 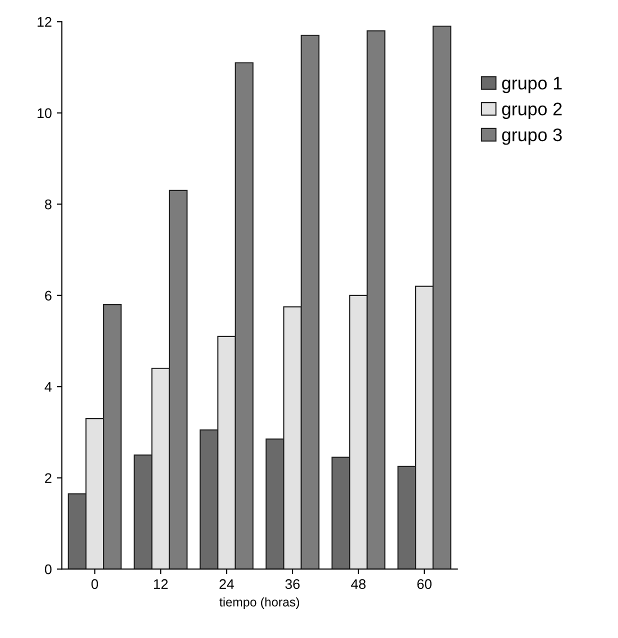 What do you see at coordinates (259, 603) in the screenshot?
I see `x-axis-title: tiempo (horas)` at bounding box center [259, 603].